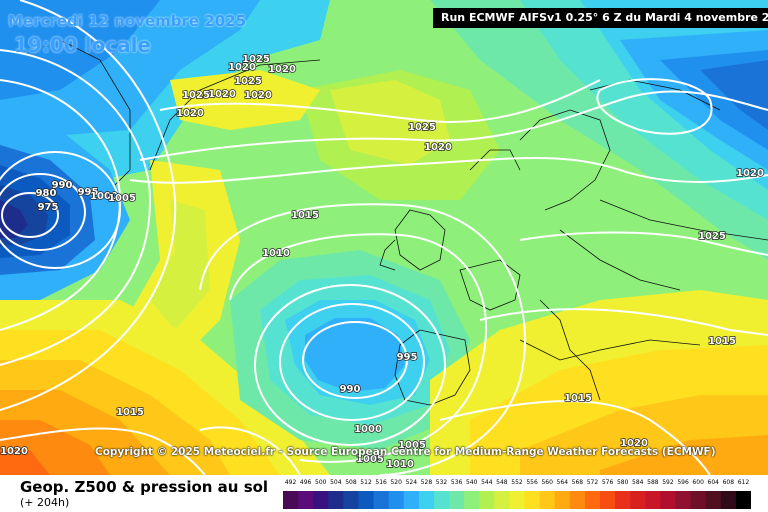  What do you see at coordinates (411, 482) in the screenshot?
I see `colorbar-tick-label: 524` at bounding box center [411, 482].